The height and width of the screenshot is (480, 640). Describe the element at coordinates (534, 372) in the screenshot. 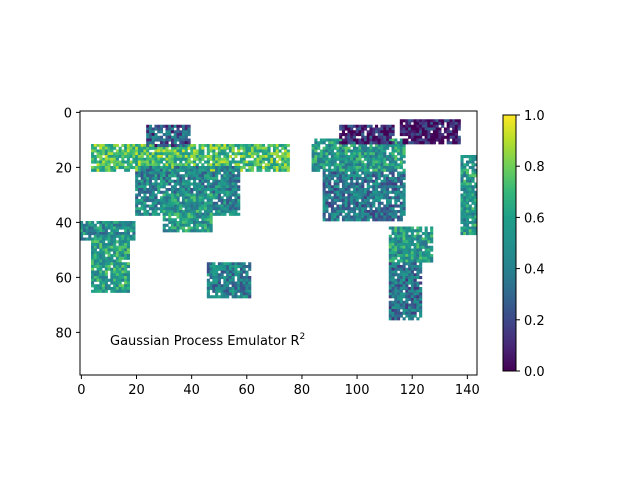

I see `colorbar-tick-label: 0.0` at that location.